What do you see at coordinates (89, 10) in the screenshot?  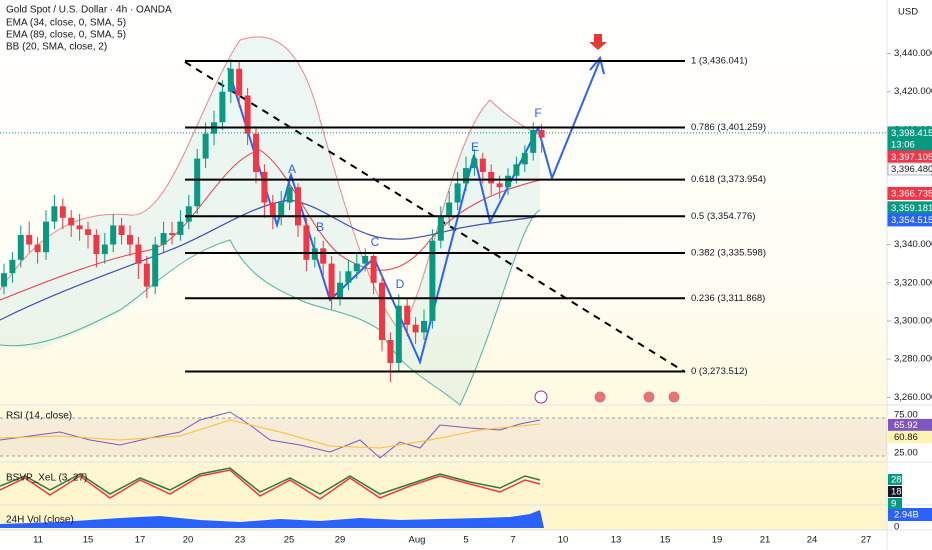 I see `symbol-title: Gold Spot / U.S. Dollar · 4h · OANDA` at bounding box center [89, 10].